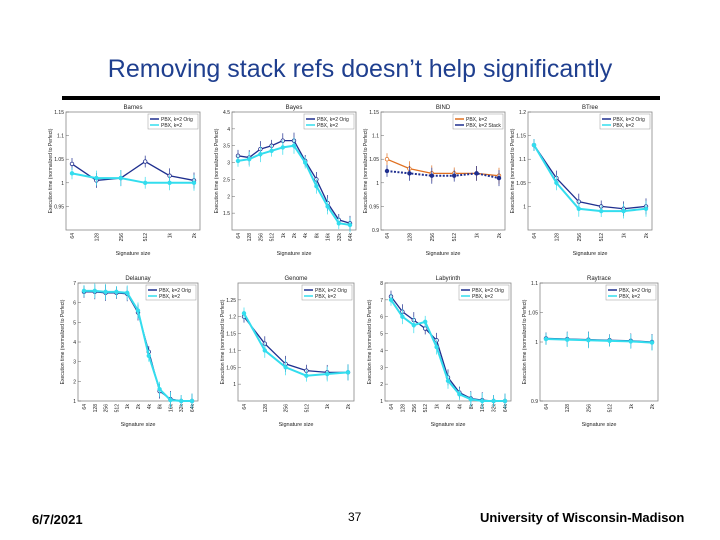  Describe the element at coordinates (171, 408) in the screenshot. I see `x-tick-label: 16k` at that location.